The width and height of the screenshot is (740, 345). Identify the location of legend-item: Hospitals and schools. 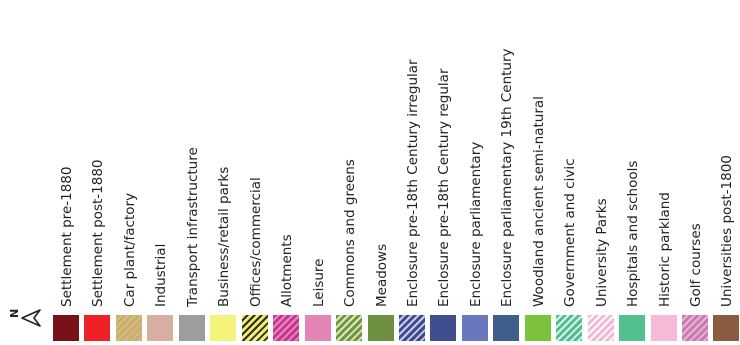
(632, 172).